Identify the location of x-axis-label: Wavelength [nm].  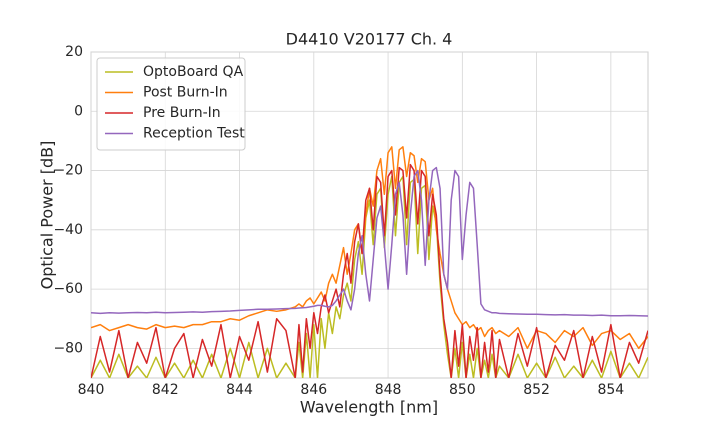
(369, 407).